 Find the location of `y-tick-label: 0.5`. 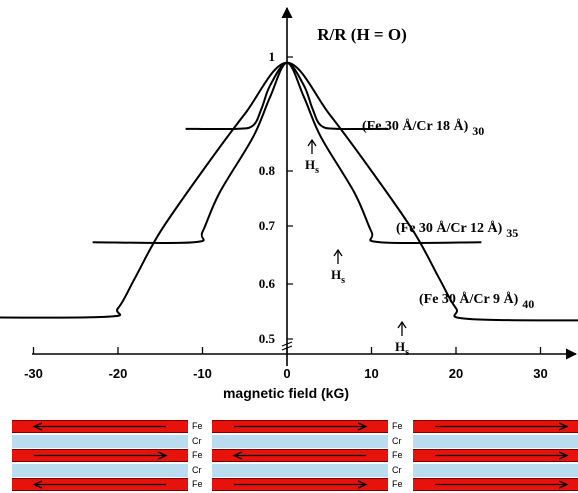

y-tick-label: 0.5 is located at coordinates (267, 338).